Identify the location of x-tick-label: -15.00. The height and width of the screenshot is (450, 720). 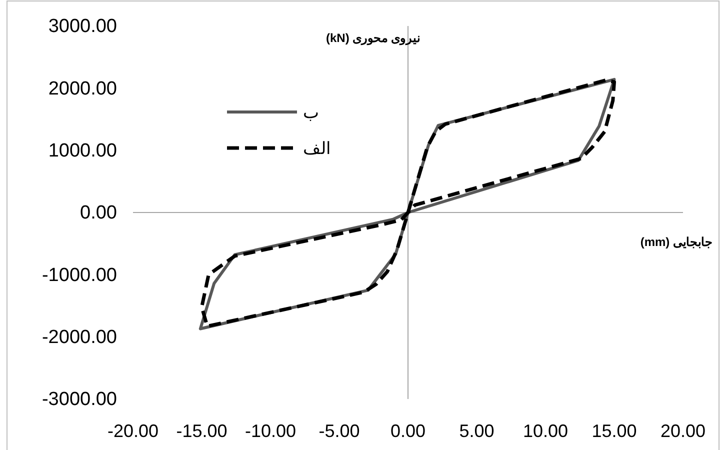
(202, 430).